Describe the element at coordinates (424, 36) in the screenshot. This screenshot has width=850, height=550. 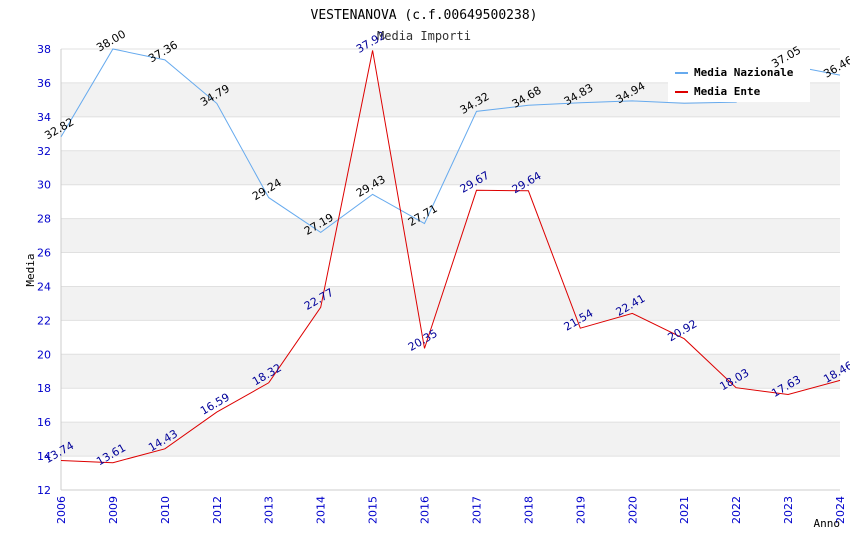
I see `chart-subtitle: Media Importi` at that location.